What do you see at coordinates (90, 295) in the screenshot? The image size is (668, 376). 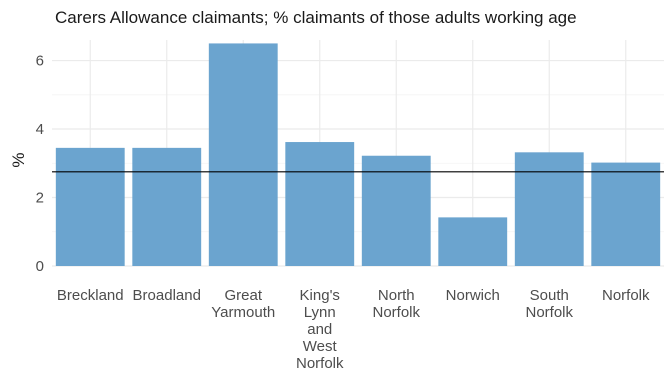 I see `x-tick-label: Breckland` at bounding box center [90, 295].